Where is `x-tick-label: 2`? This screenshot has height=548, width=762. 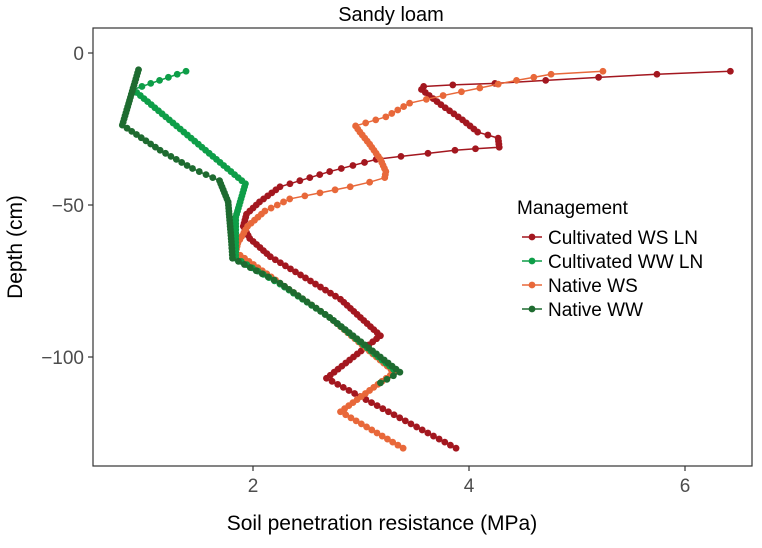
x-tick-label: 2 is located at coordinates (253, 486).